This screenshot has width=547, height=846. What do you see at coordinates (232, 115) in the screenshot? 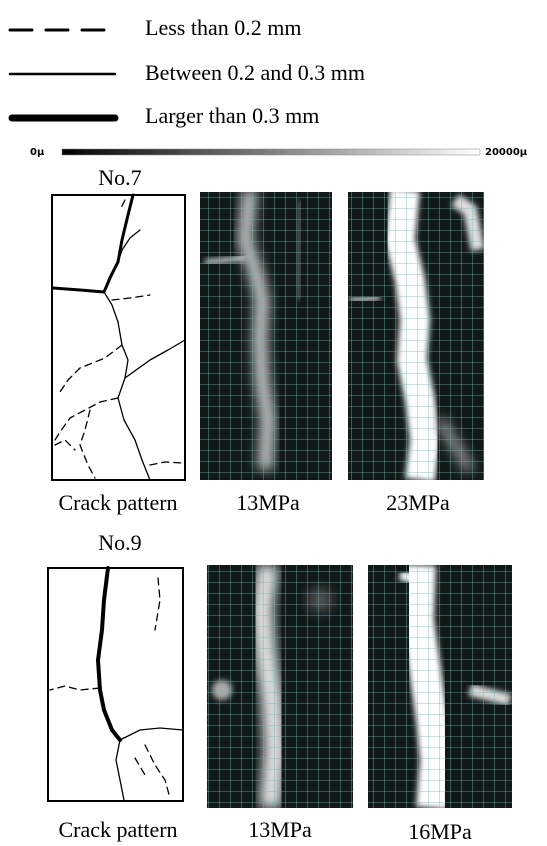
I see `legend-label: Larger than 0.3 mm` at bounding box center [232, 115].